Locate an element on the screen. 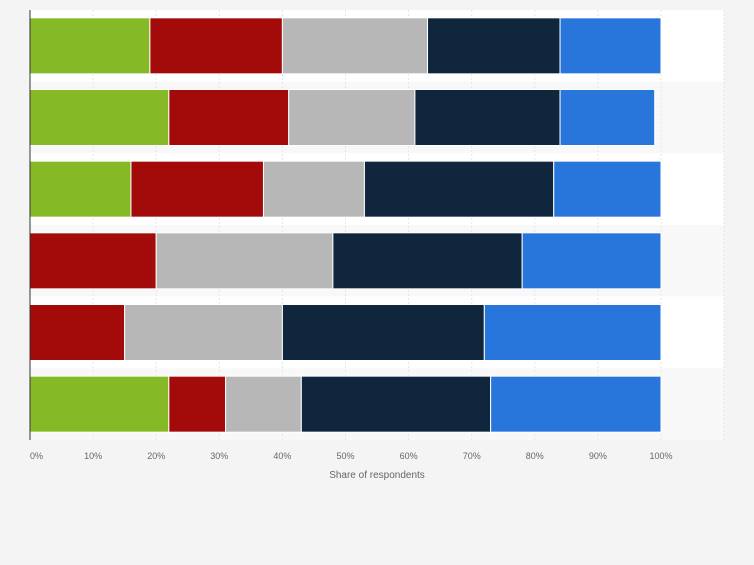 This screenshot has height=565, width=754. x-tick-label: 60% is located at coordinates (409, 456).